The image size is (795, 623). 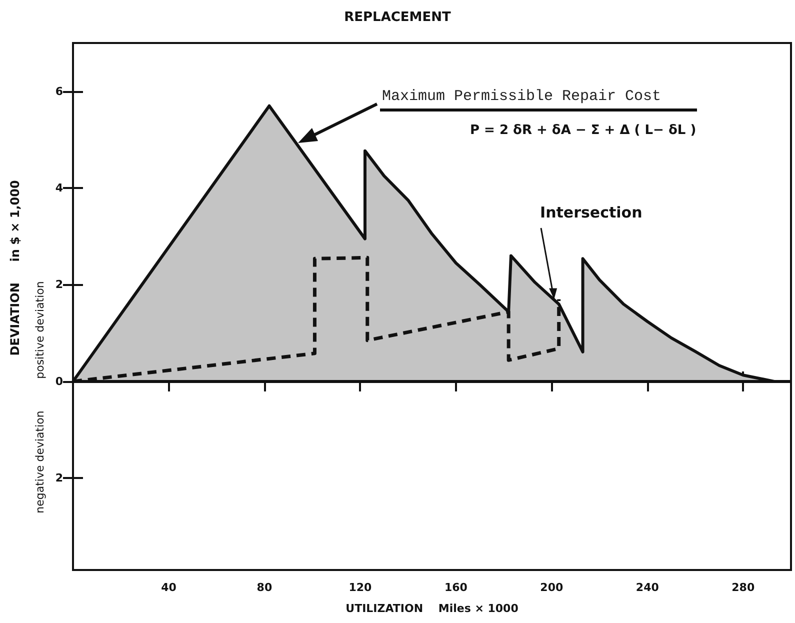 What do you see at coordinates (456, 587) in the screenshot?
I see `x-tick-label: 160` at bounding box center [456, 587].